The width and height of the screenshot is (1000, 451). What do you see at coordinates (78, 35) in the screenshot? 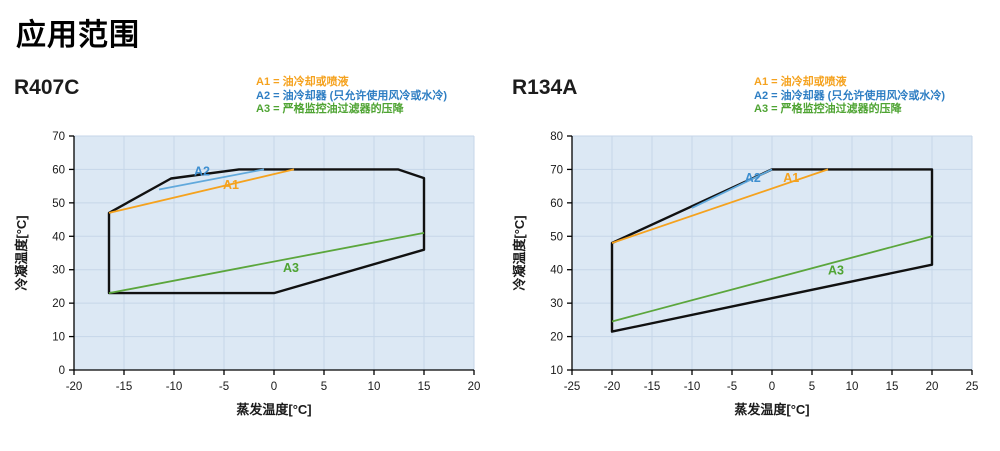
I see `page-title: 应用范围` at bounding box center [78, 35].